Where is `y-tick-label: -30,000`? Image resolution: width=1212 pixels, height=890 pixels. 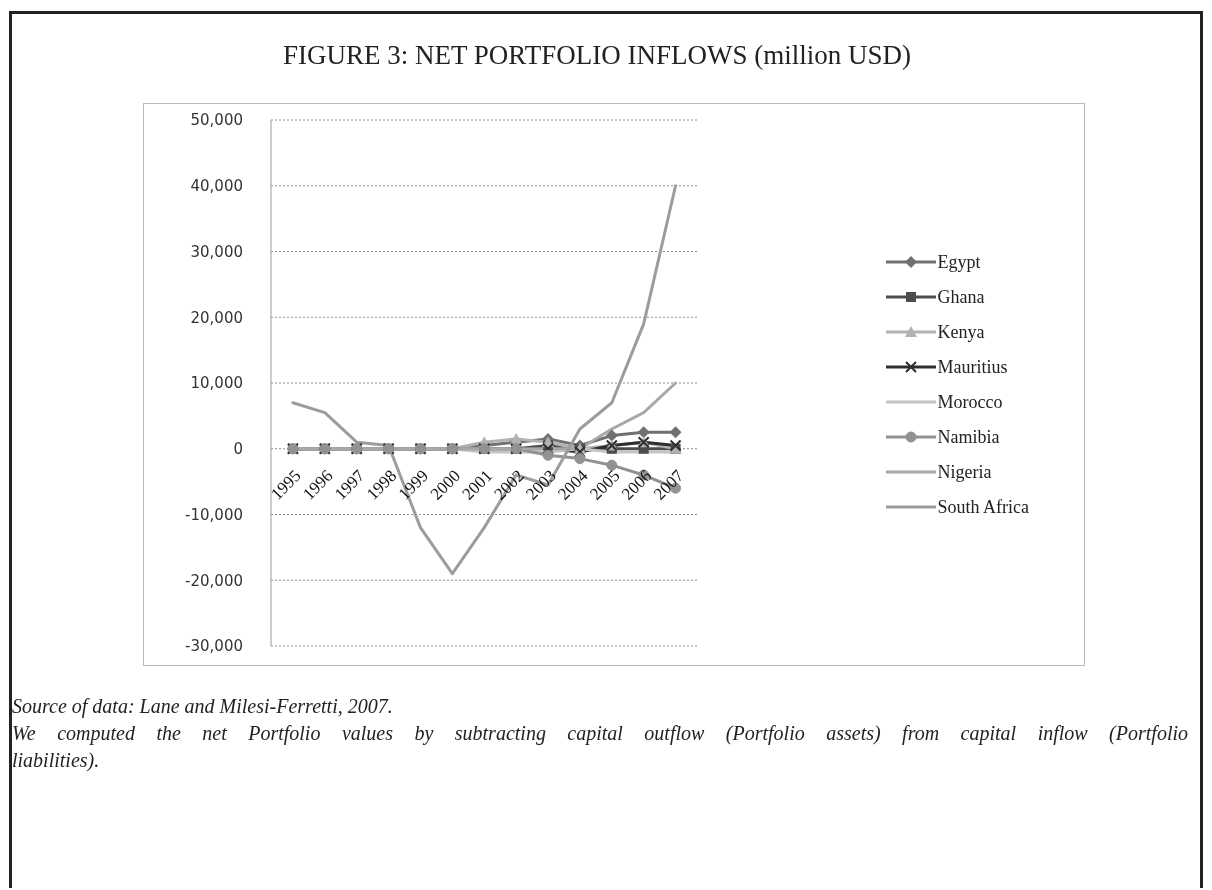
y-tick-label: -30,000 is located at coordinates (214, 646).